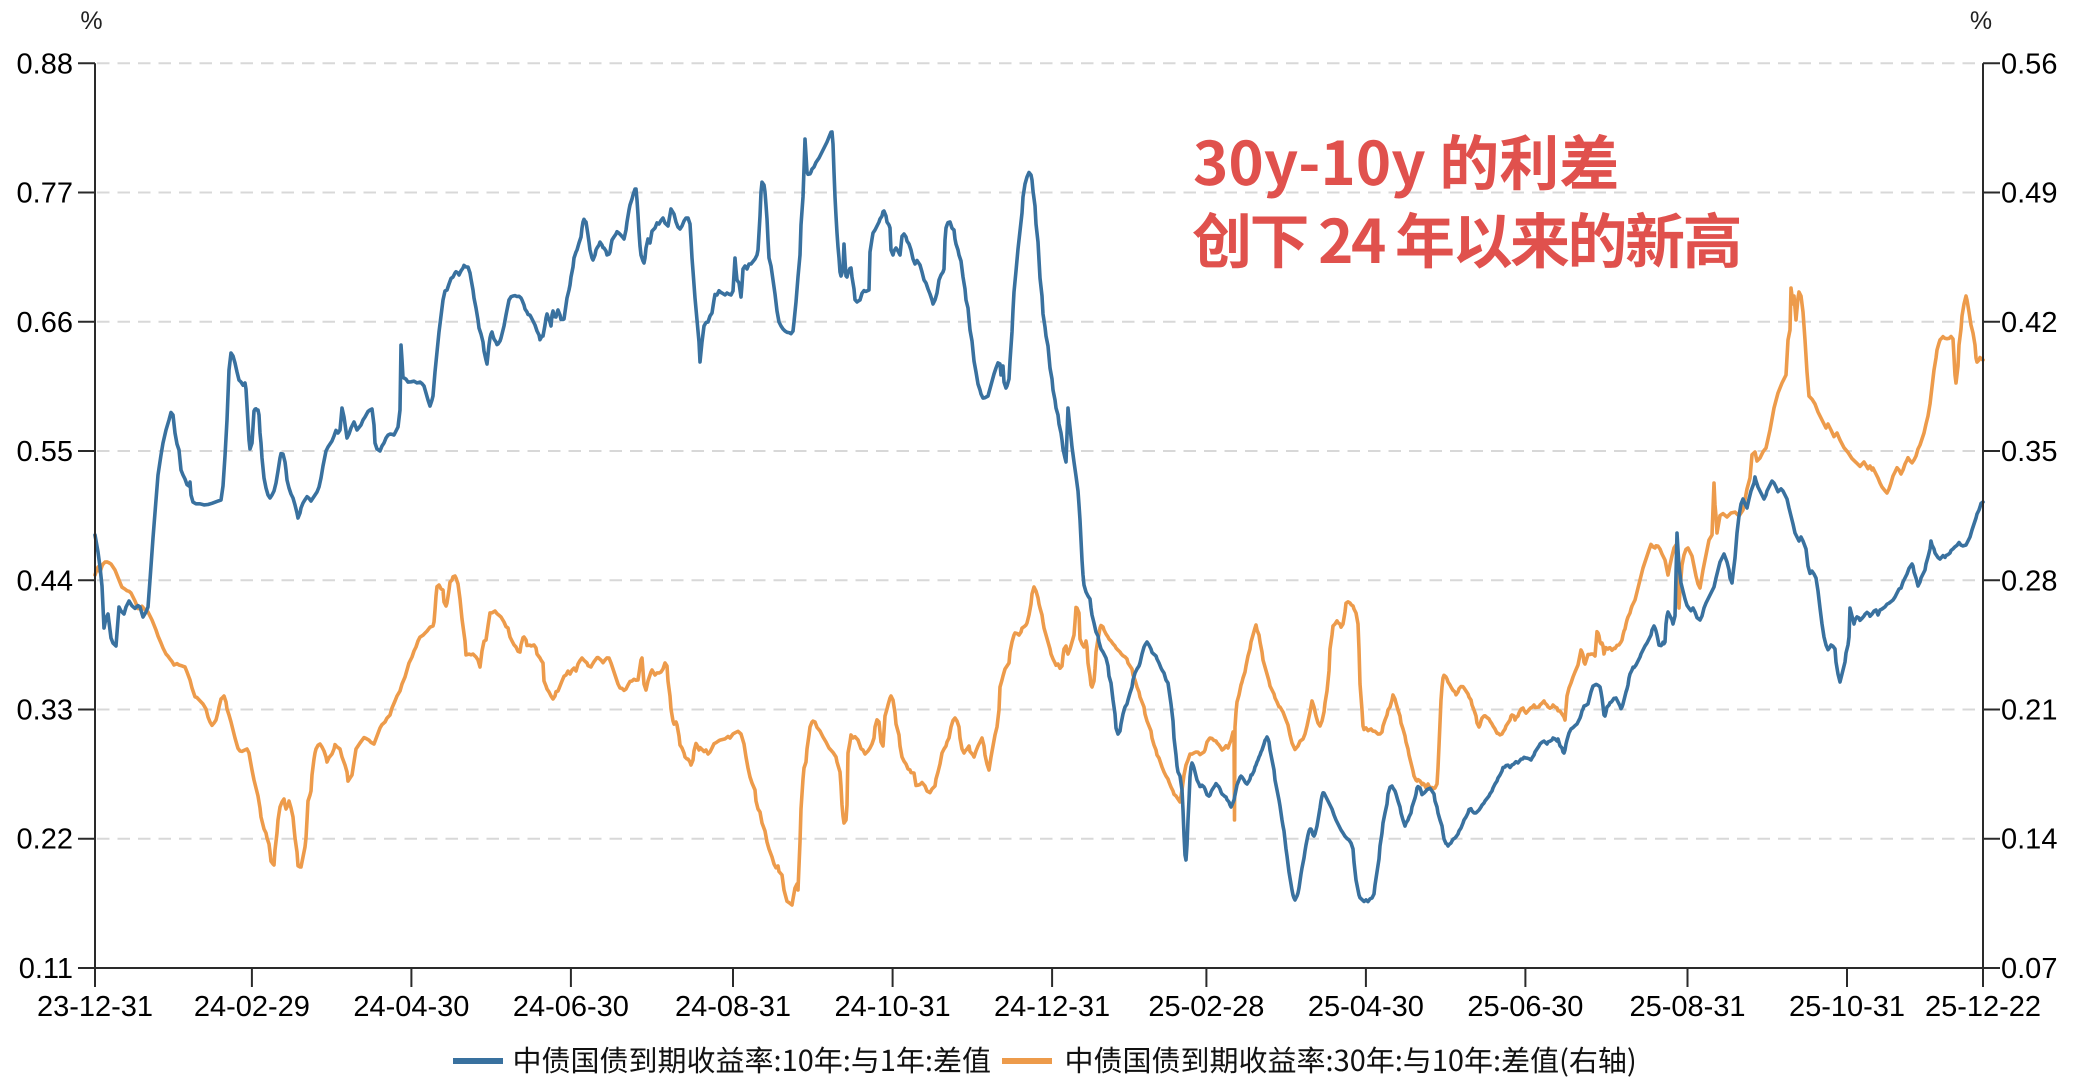 The height and width of the screenshot is (1082, 2074). I want to click on svg-text: 0.28, so click(2029, 581).